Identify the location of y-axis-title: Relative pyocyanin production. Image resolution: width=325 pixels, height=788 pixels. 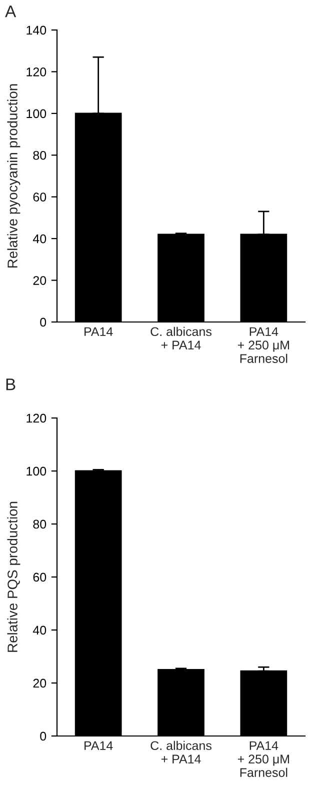
(13, 176).